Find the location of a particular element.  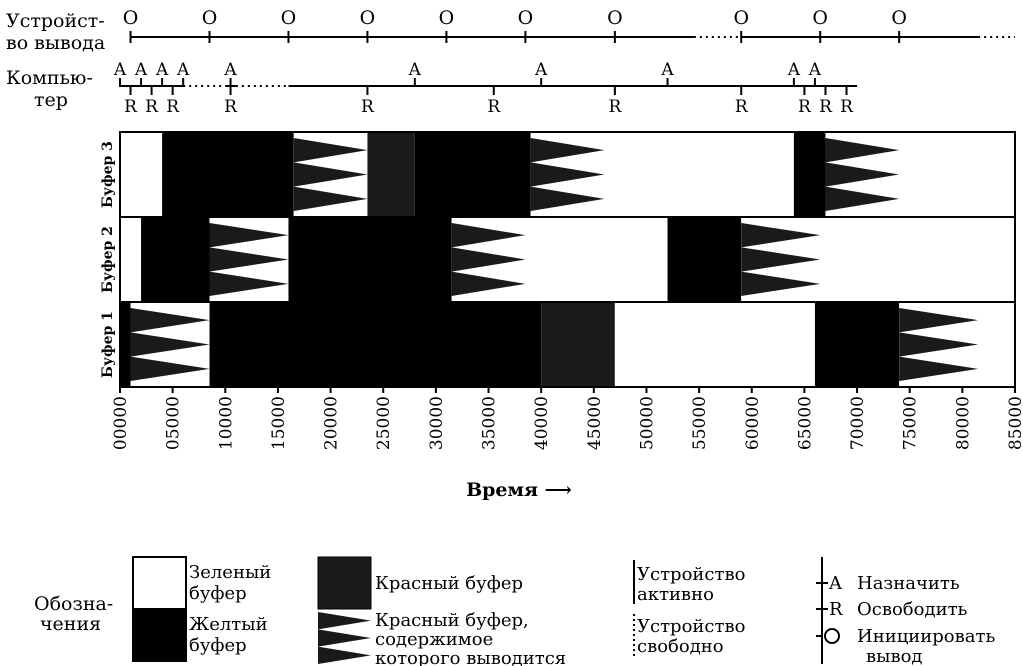

axis-tick-label: 35000 is located at coordinates (490, 423).